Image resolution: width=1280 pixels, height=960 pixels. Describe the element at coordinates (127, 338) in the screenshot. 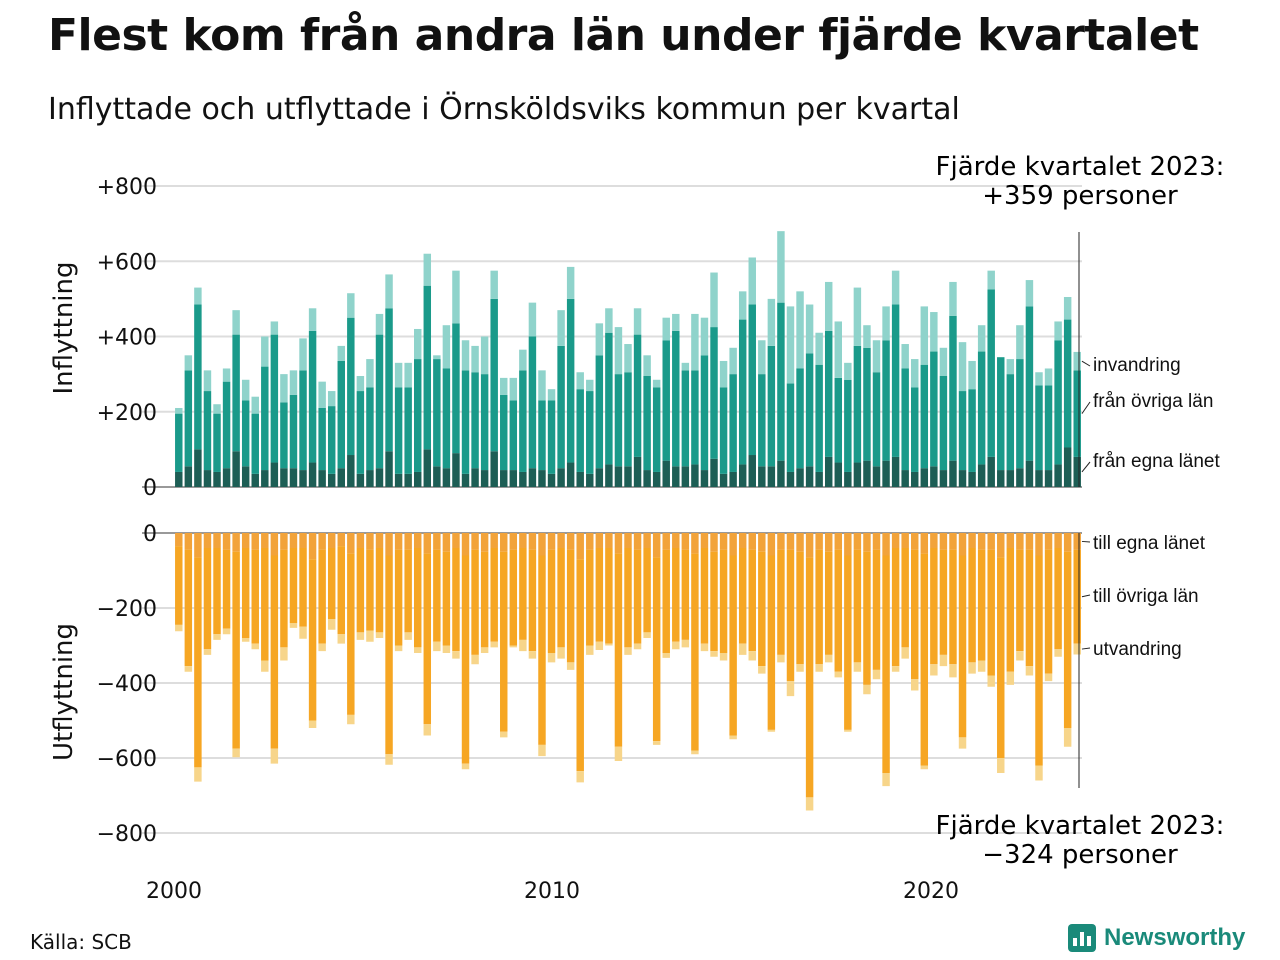

I see `y-tick-label-top: +400` at that location.